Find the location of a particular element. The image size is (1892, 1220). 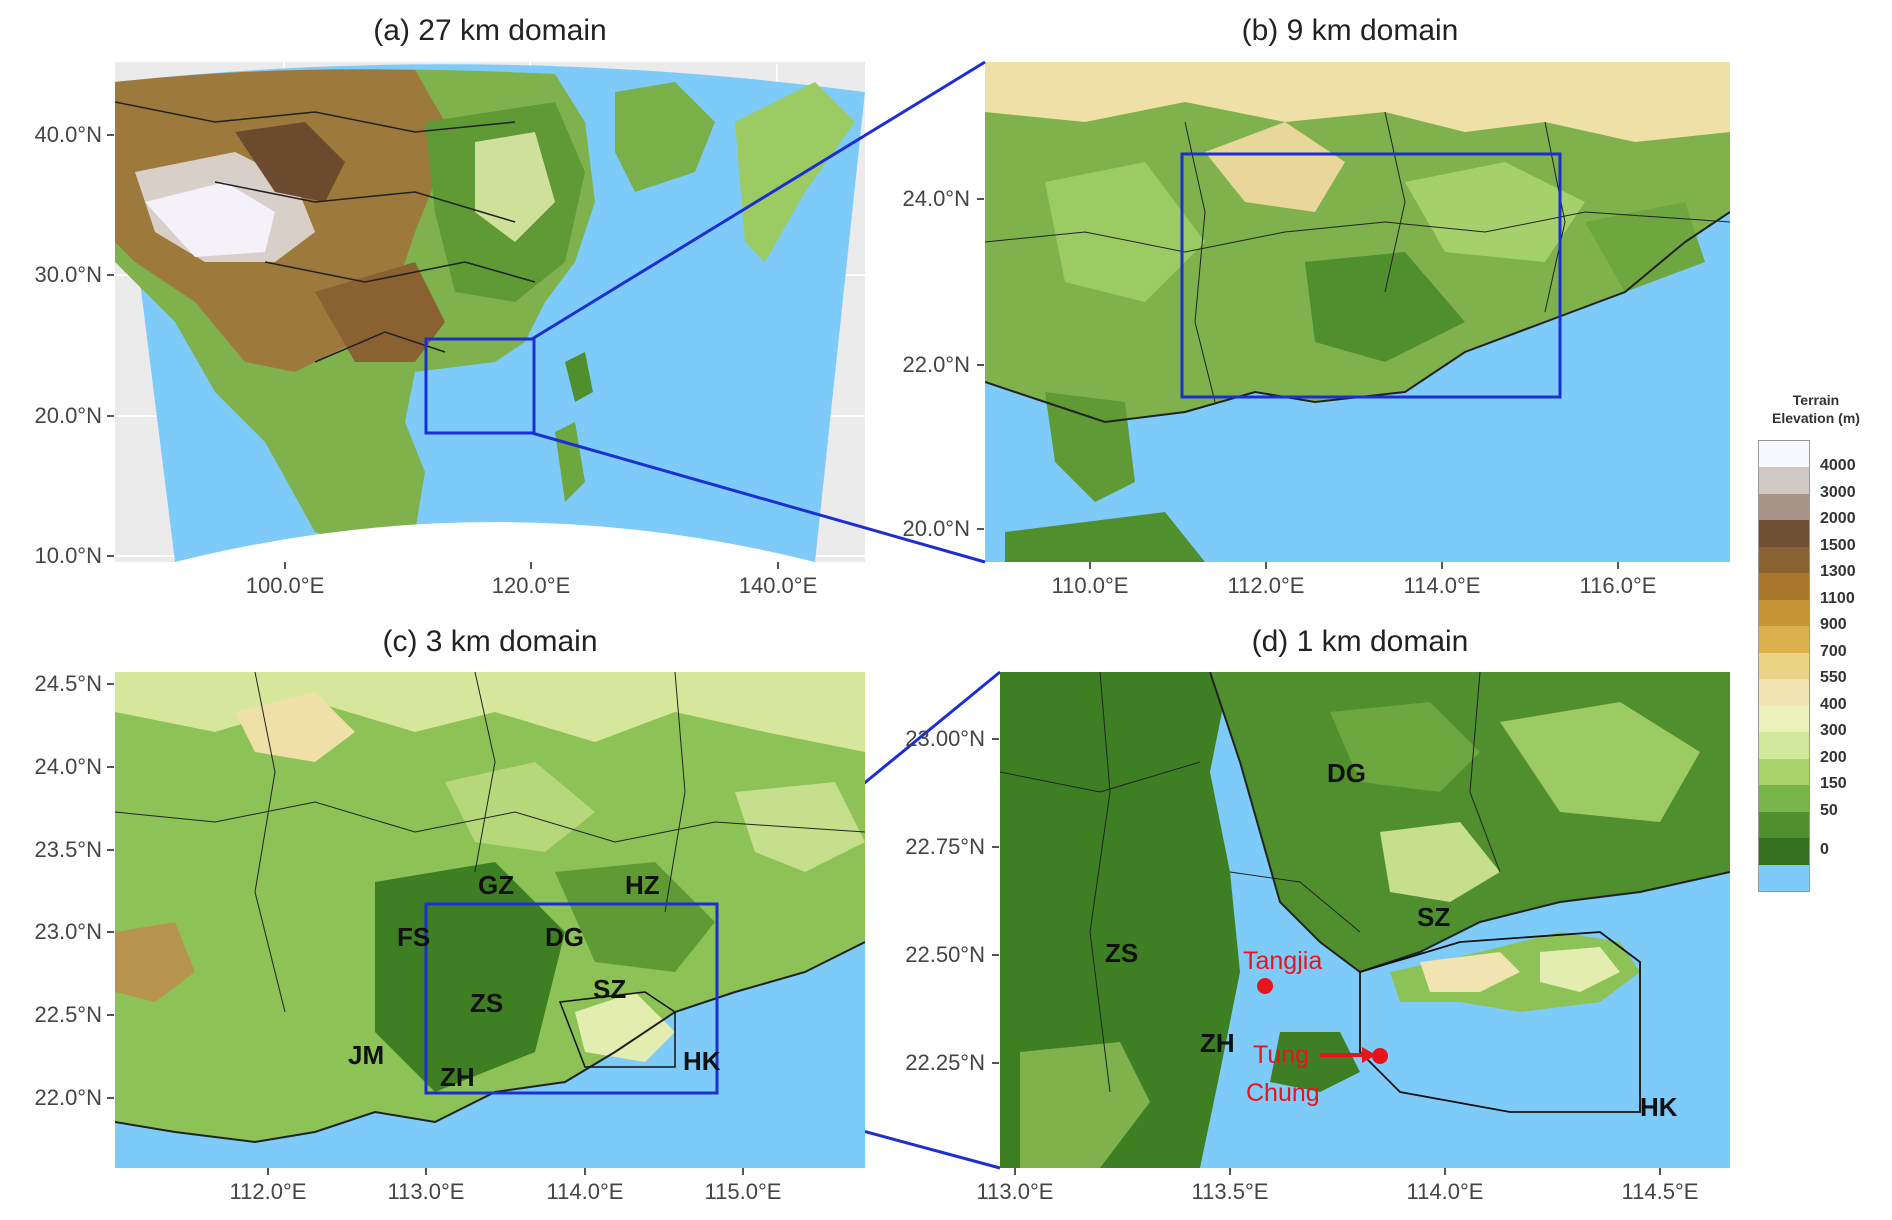

legend-label: 900 is located at coordinates (1833, 625).